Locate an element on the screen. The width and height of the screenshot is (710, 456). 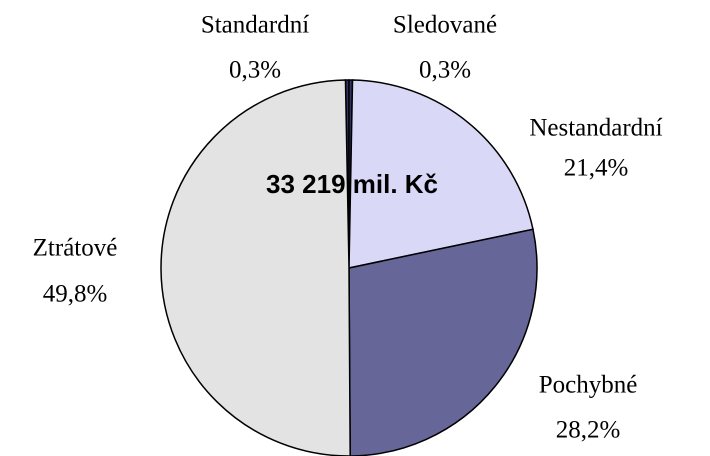
slice-label: Ztrátové is located at coordinates (75, 248).